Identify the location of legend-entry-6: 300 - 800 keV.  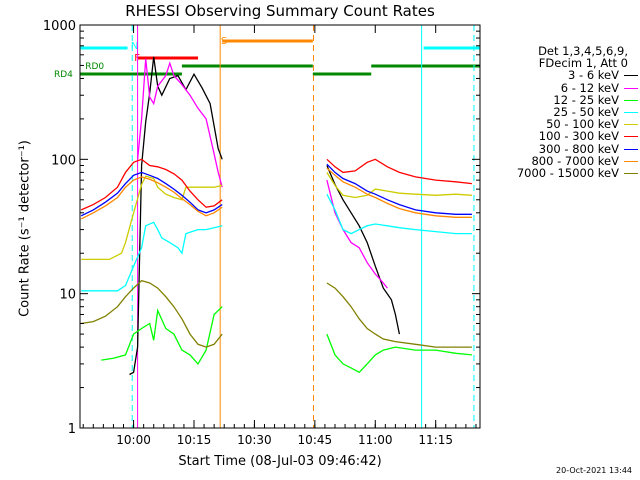
(560, 149).